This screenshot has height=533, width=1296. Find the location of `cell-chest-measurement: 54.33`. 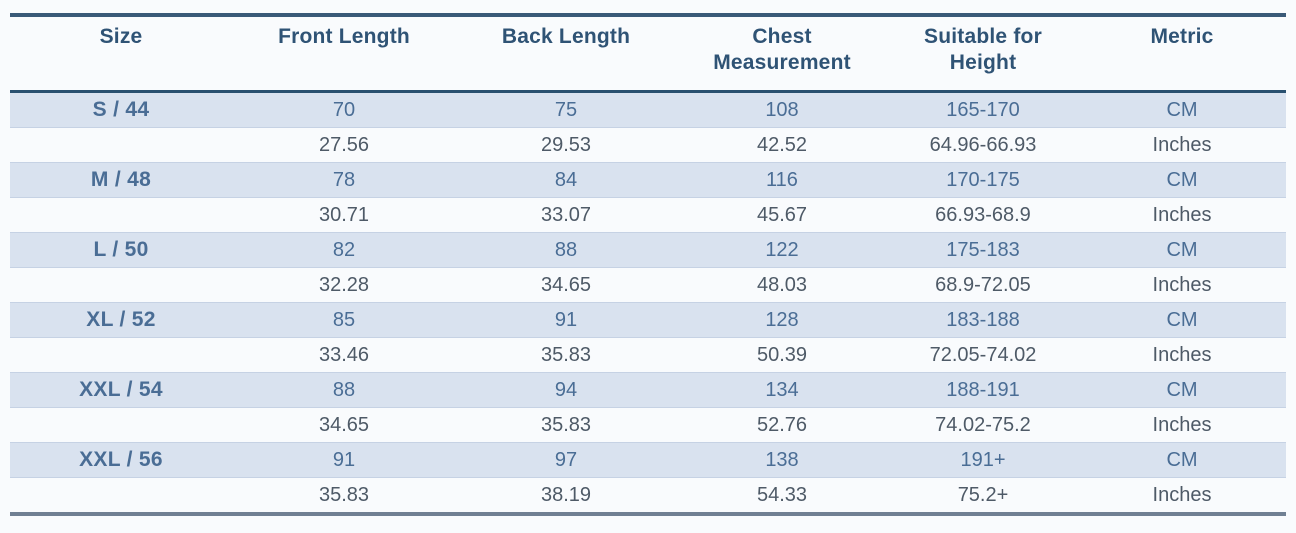

cell-chest-measurement: 54.33 is located at coordinates (782, 494).